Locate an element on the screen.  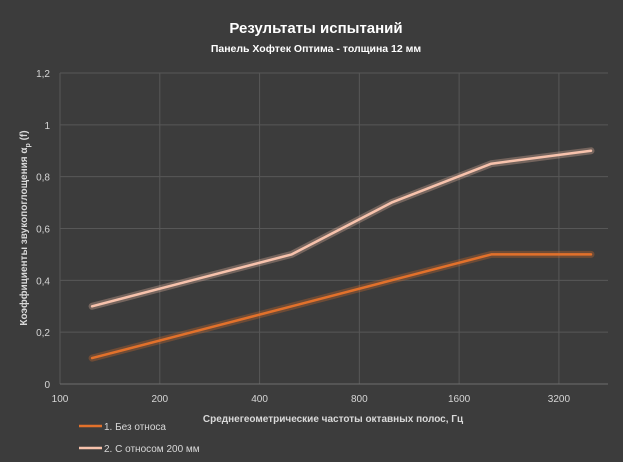
y-axis-label-main: Коэффициенты звукопоглощения α is located at coordinates (24, 236).